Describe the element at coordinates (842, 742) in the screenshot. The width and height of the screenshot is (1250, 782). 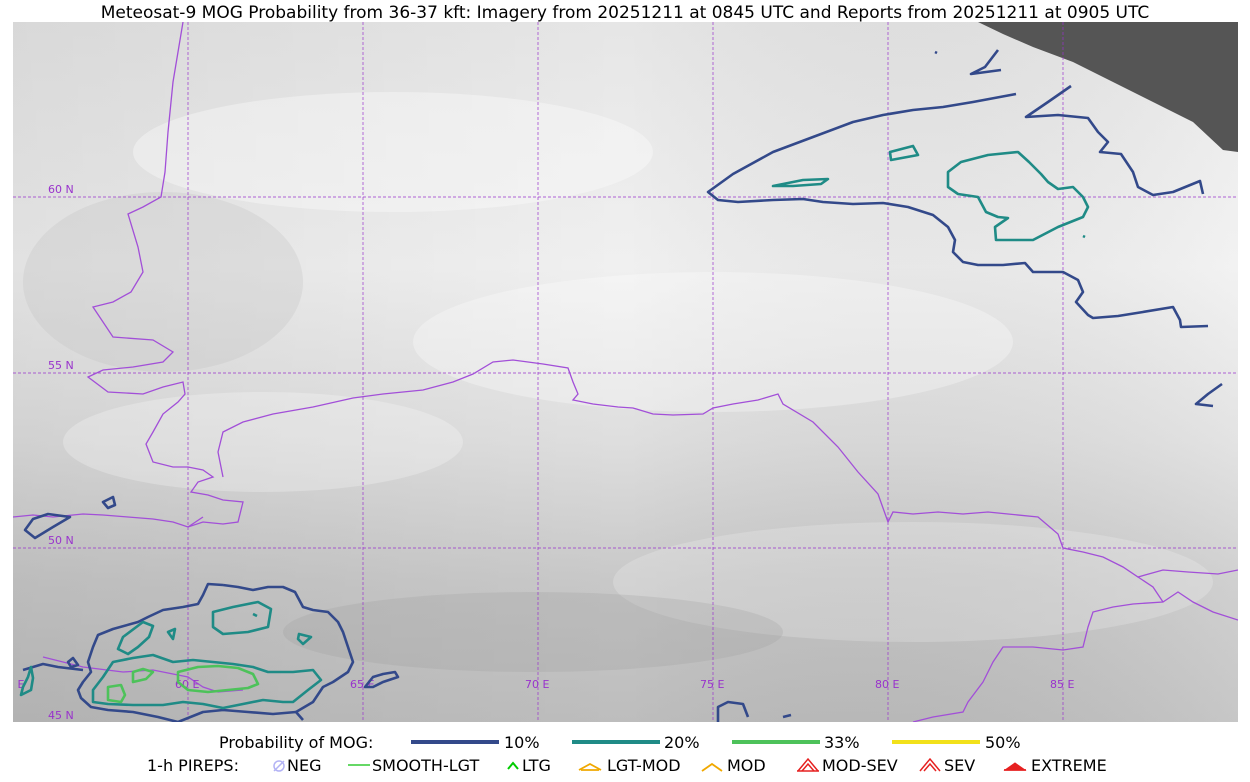
I see `legend-label-33: 33%` at that location.